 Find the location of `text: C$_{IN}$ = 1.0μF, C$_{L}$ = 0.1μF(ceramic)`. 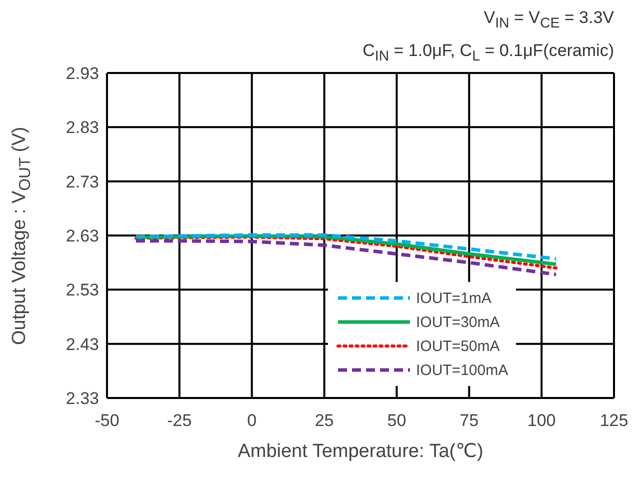

text: C$_{IN}$ = 1.0μF, C$_{L}$ = 0.1μF(ceramic) is located at coordinates (488, 53).